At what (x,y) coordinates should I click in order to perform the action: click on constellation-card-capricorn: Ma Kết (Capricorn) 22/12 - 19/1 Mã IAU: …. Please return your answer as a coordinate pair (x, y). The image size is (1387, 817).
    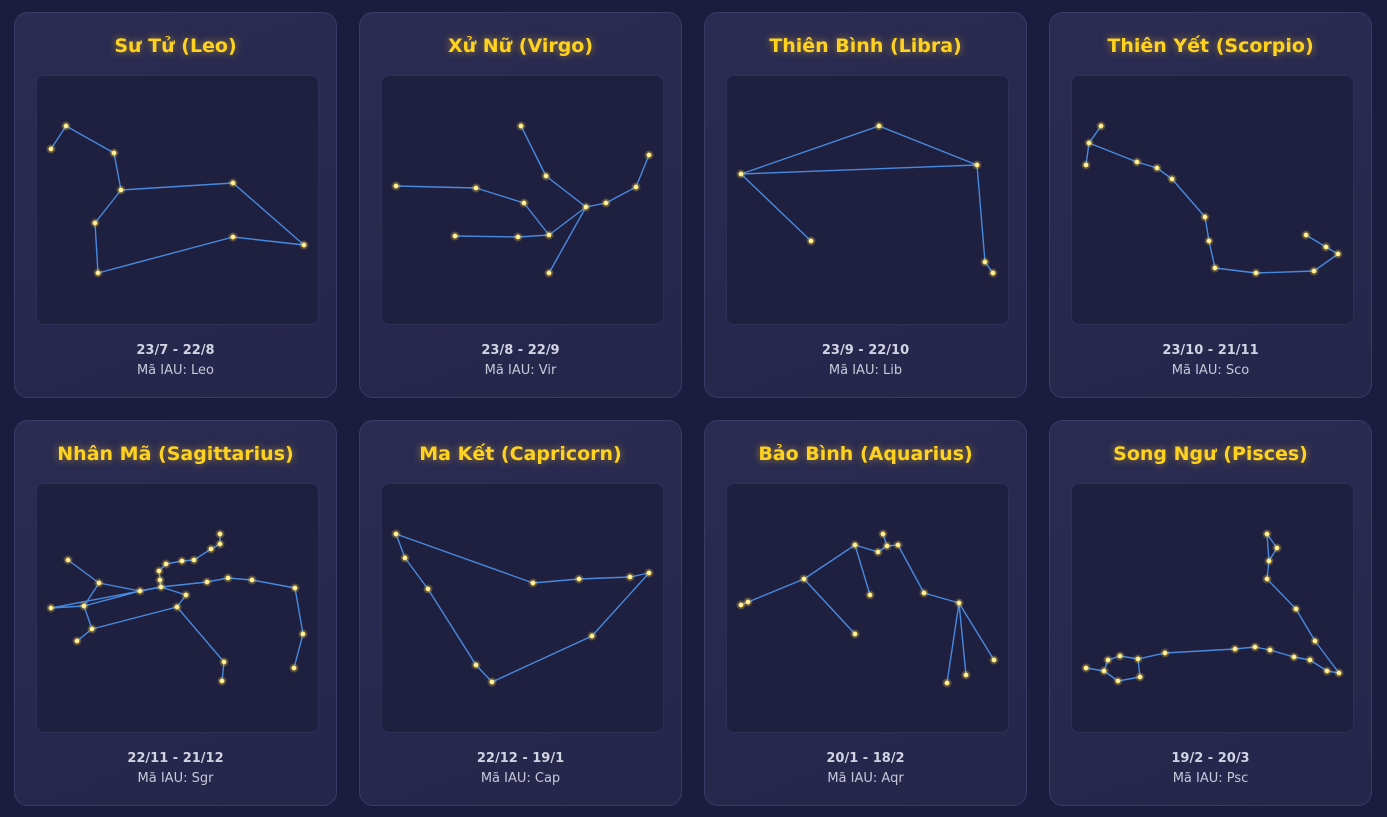
    Looking at the image, I should click on (520, 613).